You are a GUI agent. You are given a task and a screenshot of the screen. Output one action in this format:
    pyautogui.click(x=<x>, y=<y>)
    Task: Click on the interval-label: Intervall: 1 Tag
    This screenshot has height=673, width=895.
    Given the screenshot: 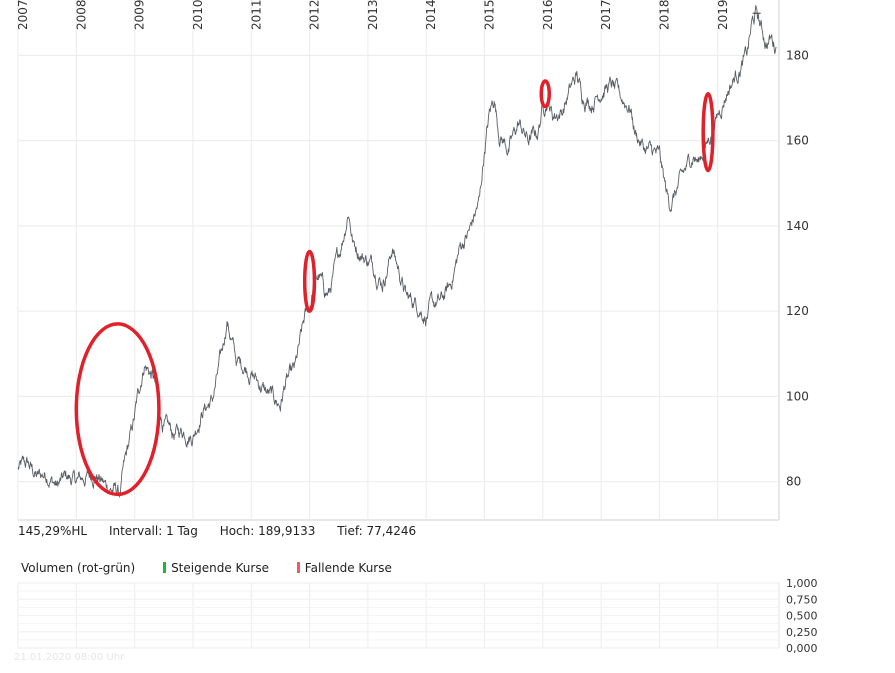 What is the action you would take?
    pyautogui.click(x=153, y=531)
    